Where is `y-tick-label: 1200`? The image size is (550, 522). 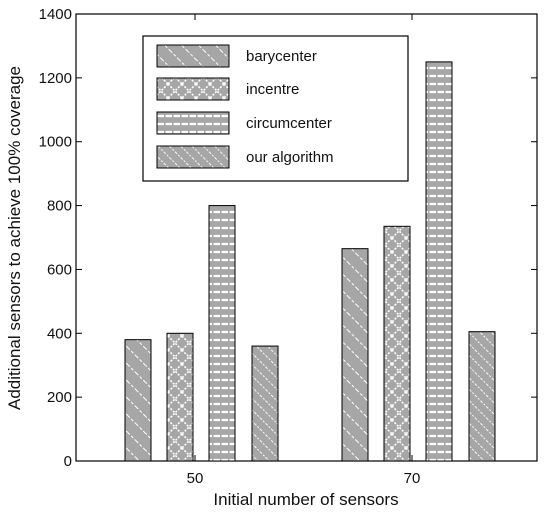
y-tick-label: 1200 is located at coordinates (55, 78).